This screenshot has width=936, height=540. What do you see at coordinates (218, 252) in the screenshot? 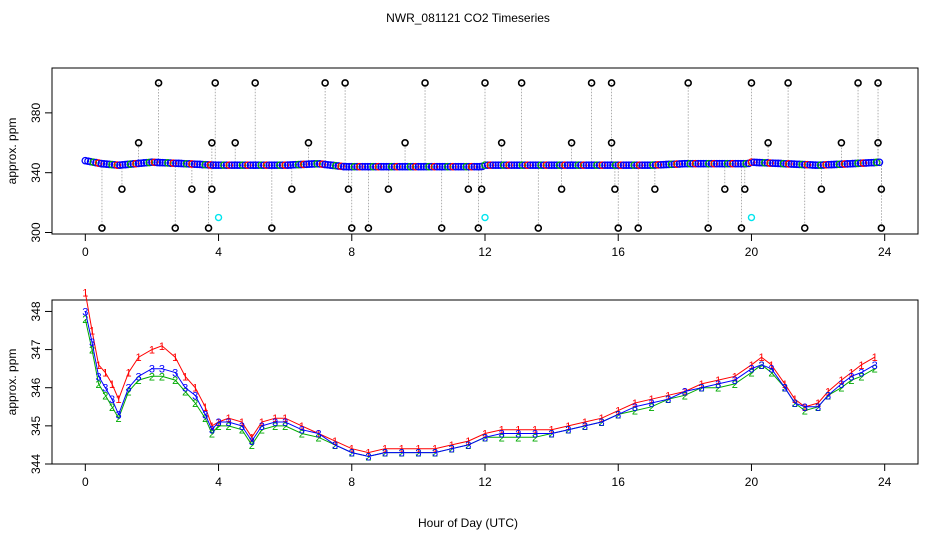
I see `x-tick-label: 4` at bounding box center [218, 252].